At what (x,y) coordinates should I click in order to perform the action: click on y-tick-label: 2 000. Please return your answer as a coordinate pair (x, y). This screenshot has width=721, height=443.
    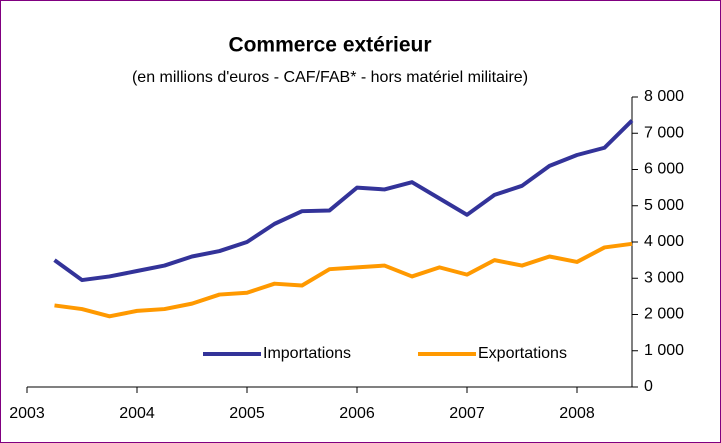
    Looking at the image, I should click on (664, 314).